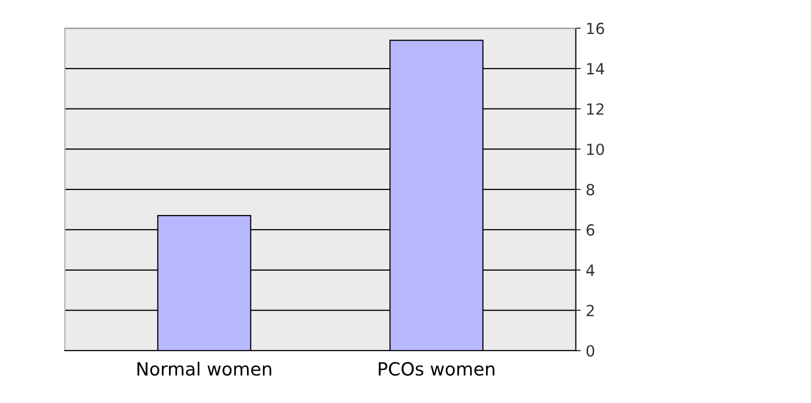  What do you see at coordinates (590, 230) in the screenshot?
I see `y-tick-label: 6` at bounding box center [590, 230].